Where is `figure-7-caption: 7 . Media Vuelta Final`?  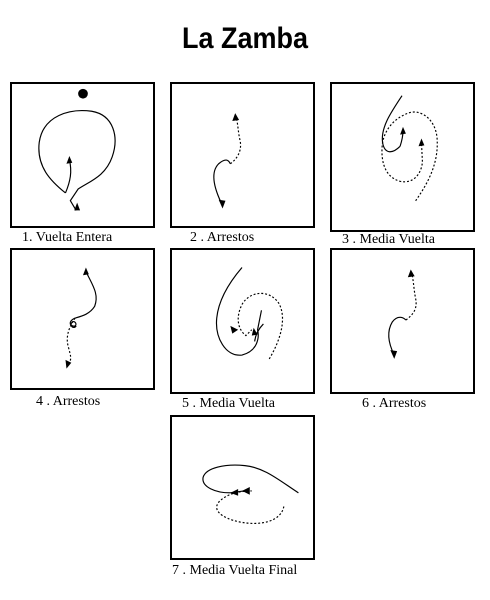 figure-7-caption: 7 . Media Vuelta Final is located at coordinates (235, 570).